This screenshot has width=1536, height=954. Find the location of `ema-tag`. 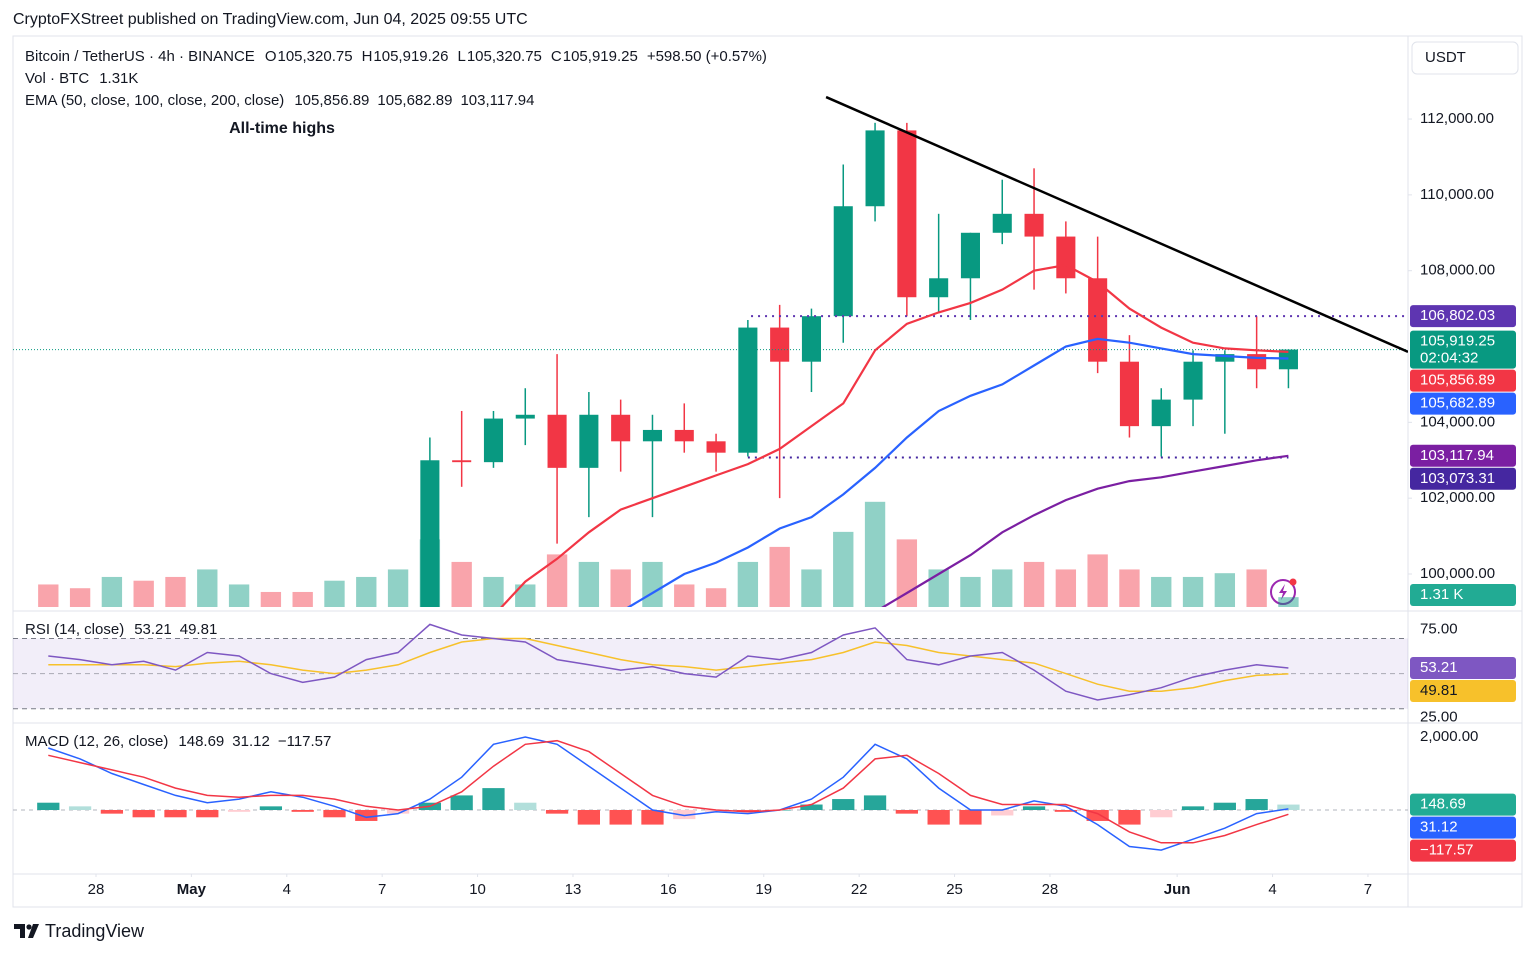

ema-tag is located at coordinates (1463, 455).